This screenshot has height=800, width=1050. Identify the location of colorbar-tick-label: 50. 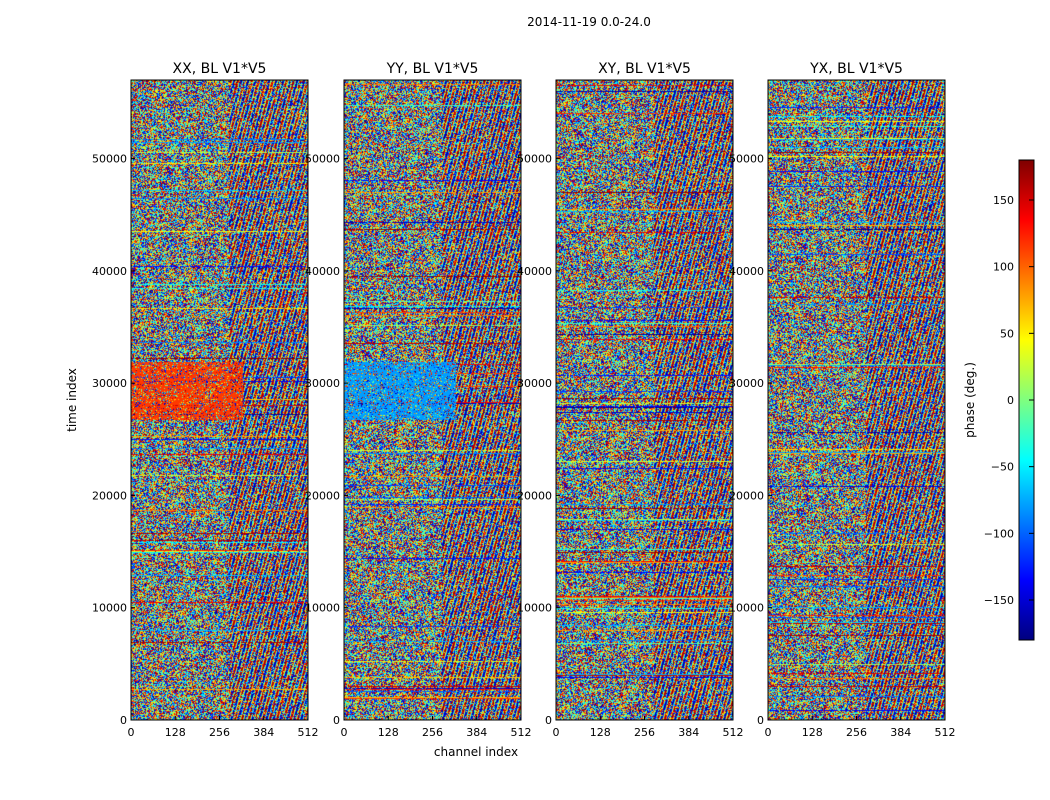
(1007, 333).